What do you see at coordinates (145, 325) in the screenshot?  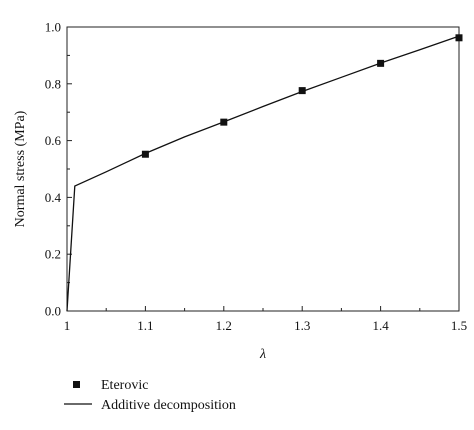 I see `x-tick-label: 1.1` at bounding box center [145, 325].